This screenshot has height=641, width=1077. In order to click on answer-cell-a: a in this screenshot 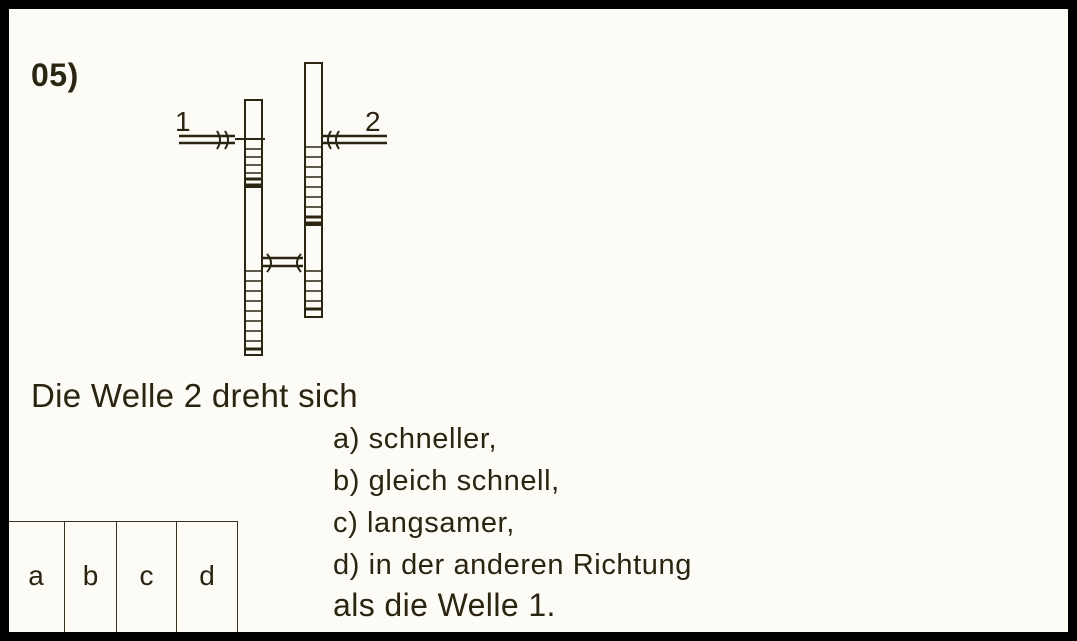, I will do `click(37, 577)`.